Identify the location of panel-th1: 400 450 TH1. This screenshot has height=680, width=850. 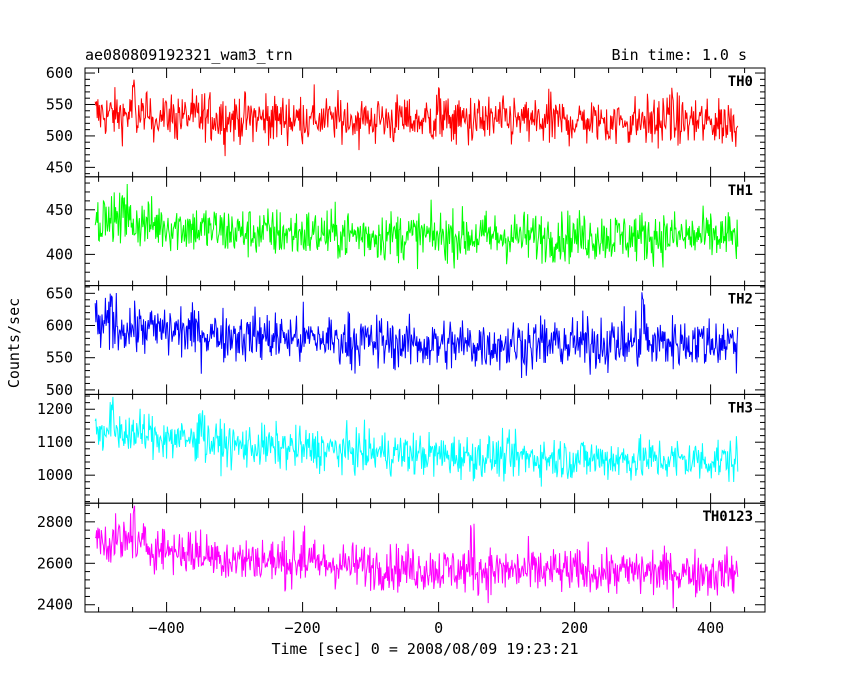
(406, 231).